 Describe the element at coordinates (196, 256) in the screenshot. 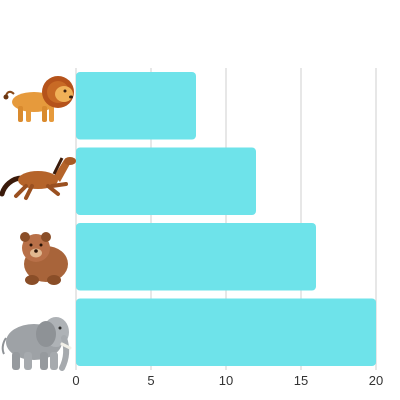

I see `bar-bear` at that location.